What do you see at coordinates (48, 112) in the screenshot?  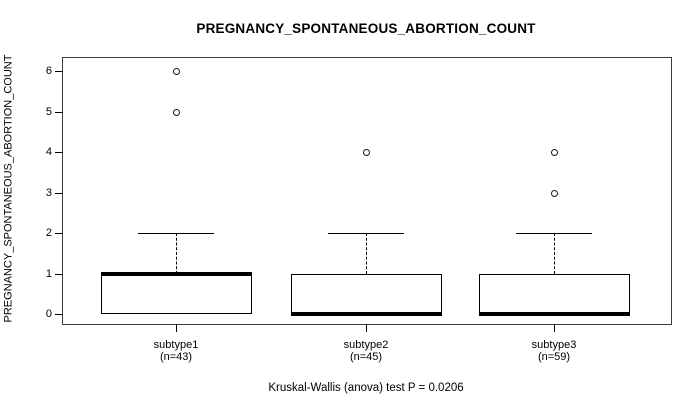 I see `y-tick-label: 5` at bounding box center [48, 112].